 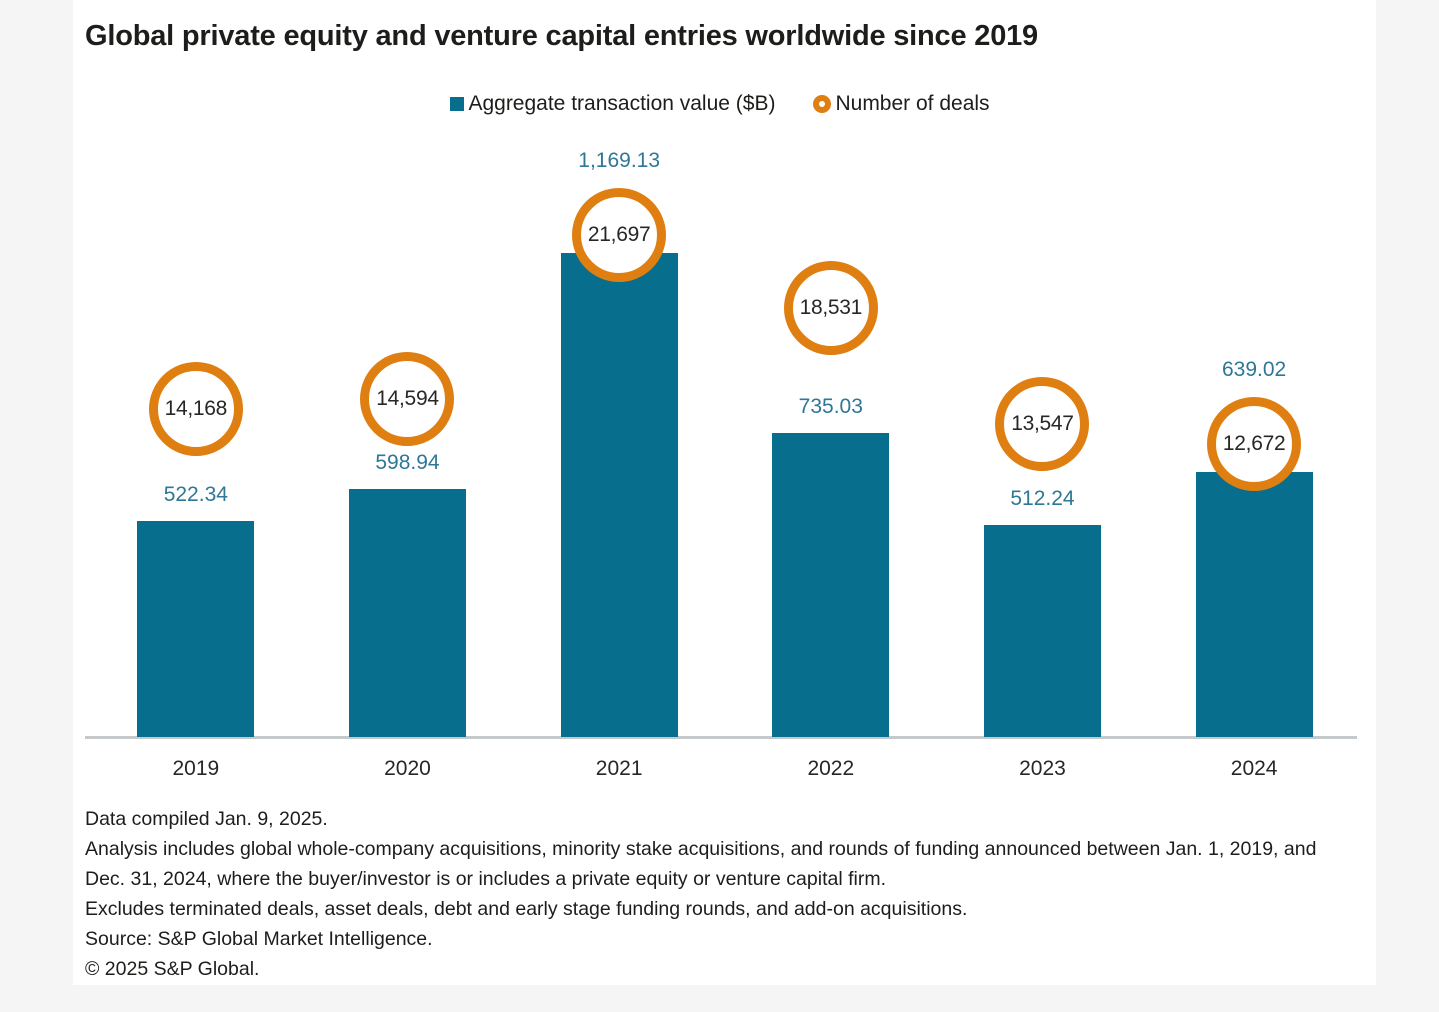 I want to click on deals-label-2023: 13,547, so click(x=1042, y=423).